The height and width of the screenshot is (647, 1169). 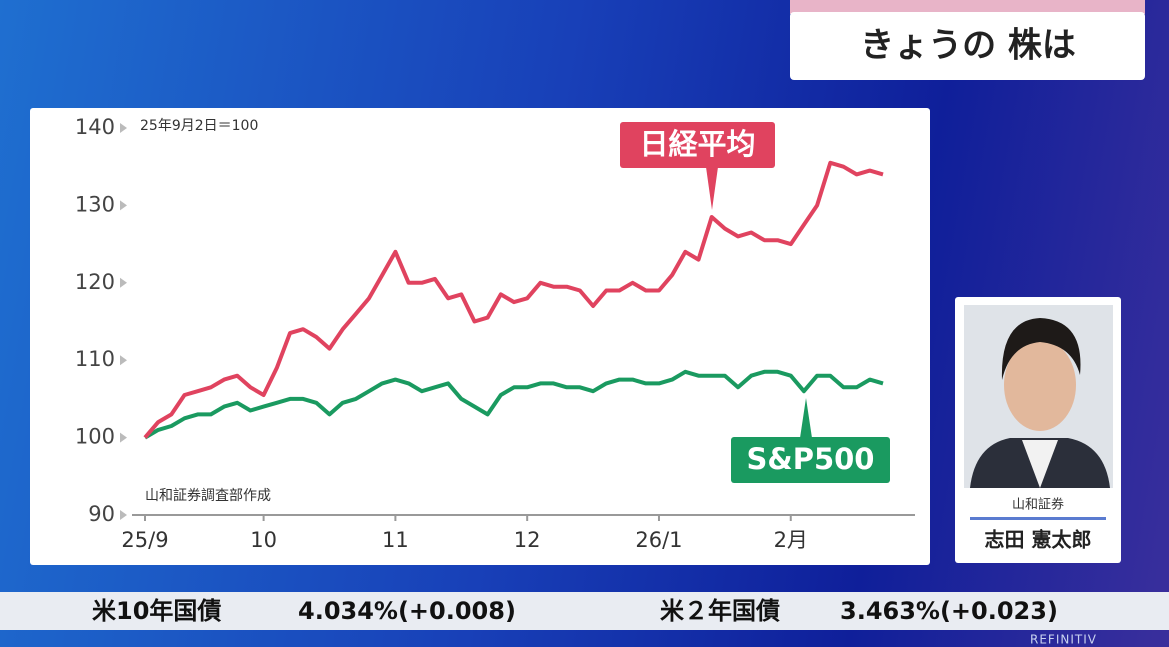 What do you see at coordinates (395, 540) in the screenshot?
I see `x-tick-label: 11` at bounding box center [395, 540].